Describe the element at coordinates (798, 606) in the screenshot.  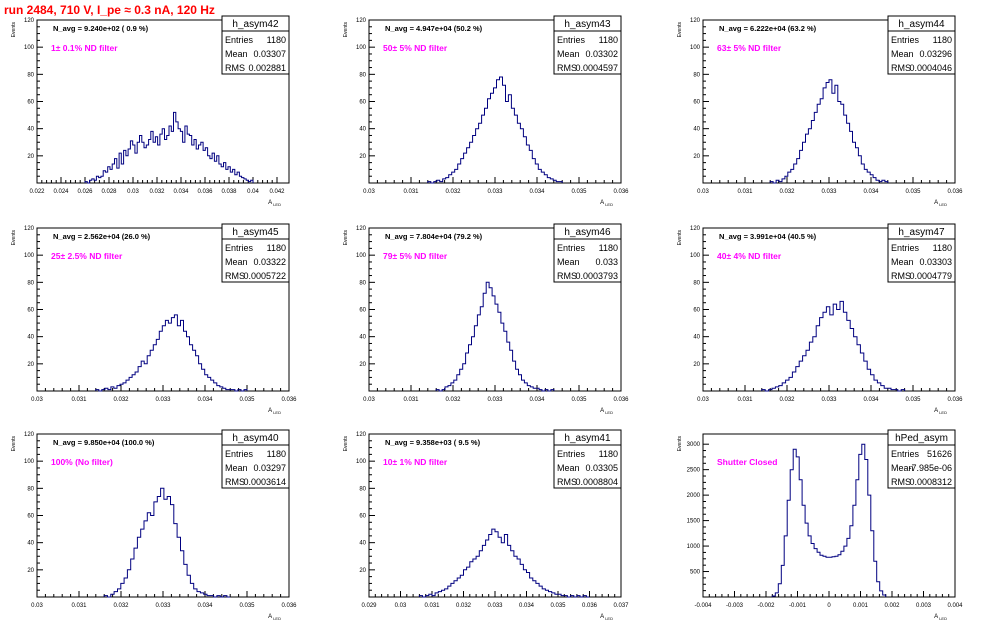
I see `x-tick-label: -0.001` at that location.